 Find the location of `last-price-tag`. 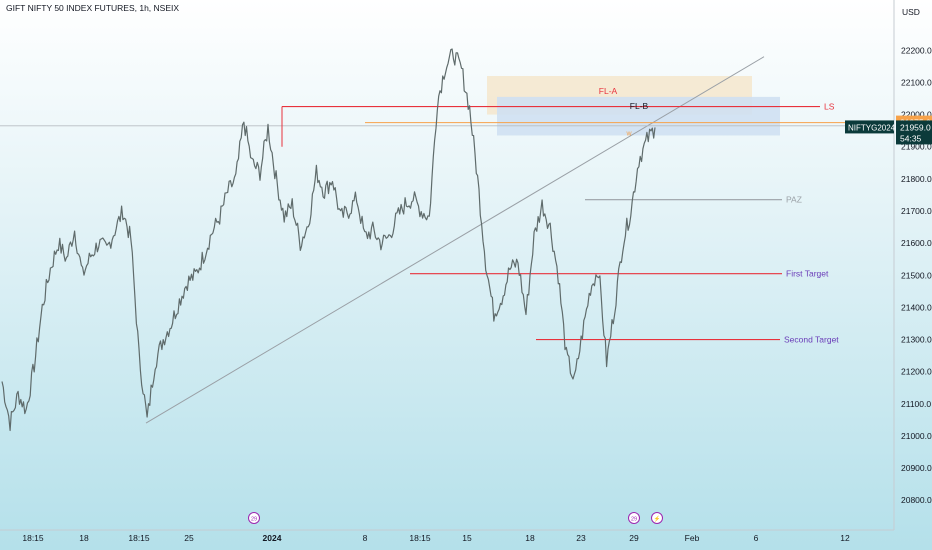

last-price-tag is located at coordinates (914, 132).